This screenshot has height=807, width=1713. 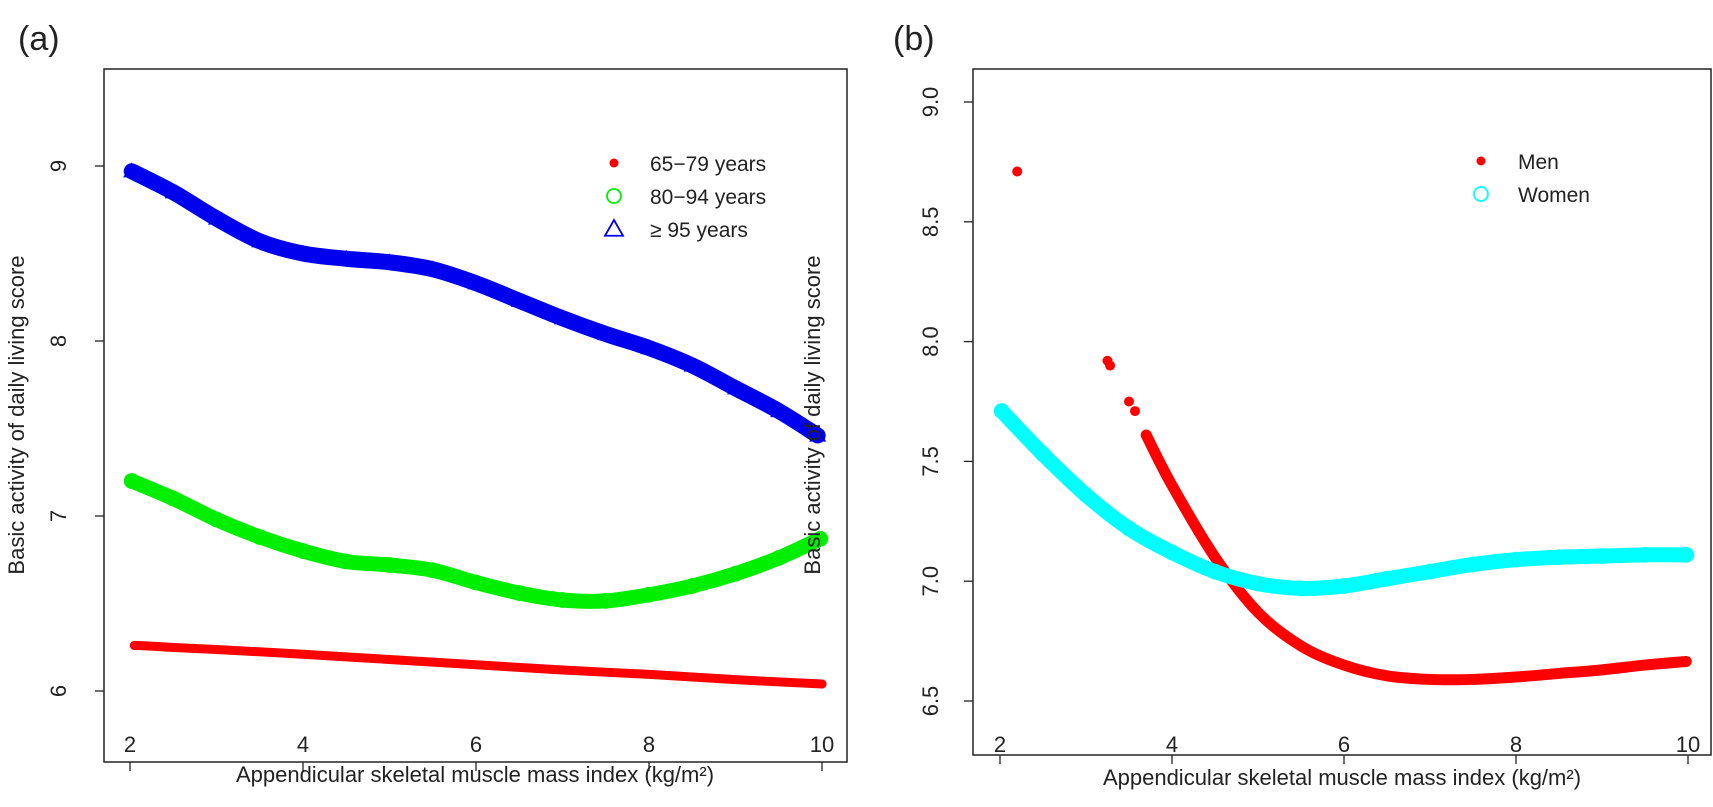 What do you see at coordinates (1538, 162) in the screenshot?
I see `legend-label: Men` at bounding box center [1538, 162].